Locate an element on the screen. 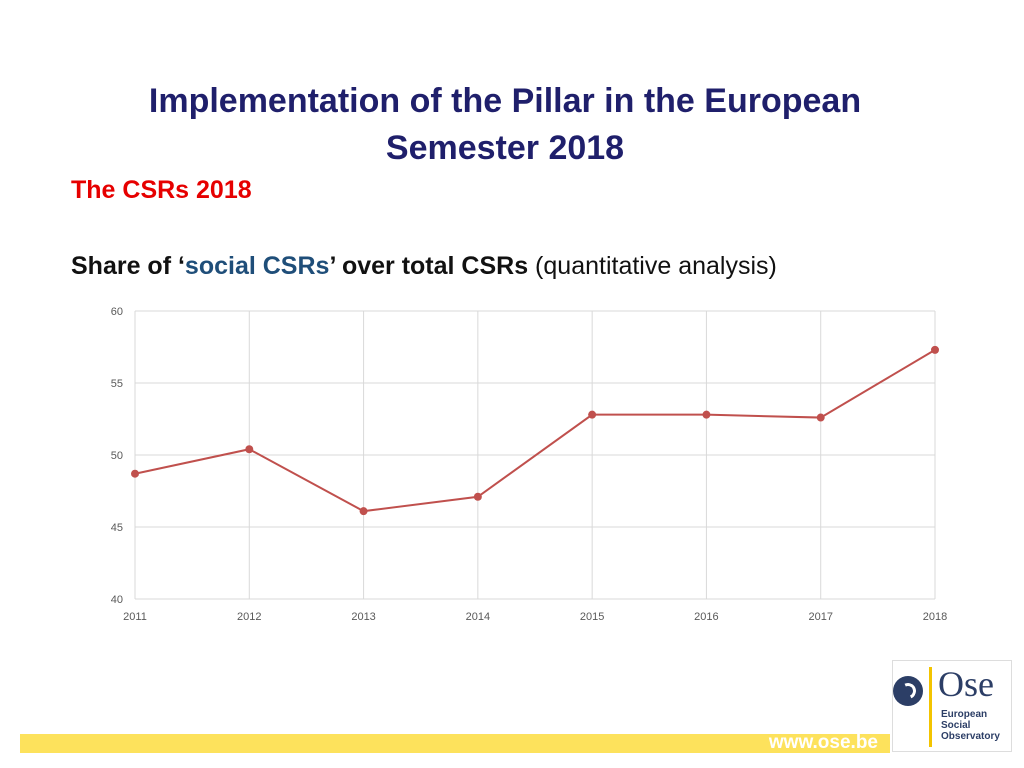  heading-highlight: social CSRs is located at coordinates (257, 266).